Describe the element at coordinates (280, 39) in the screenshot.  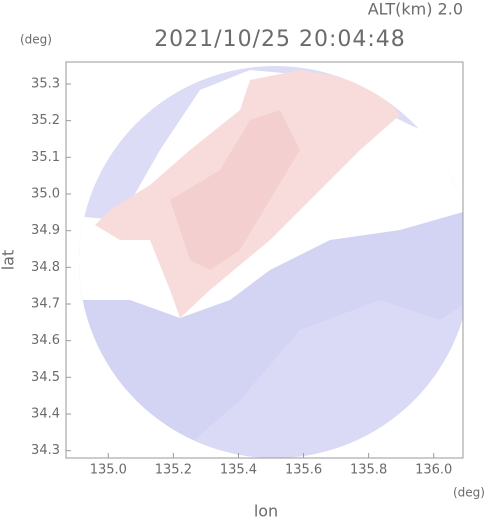
I see `chart-title: 2021/10/25 20:04:48` at that location.